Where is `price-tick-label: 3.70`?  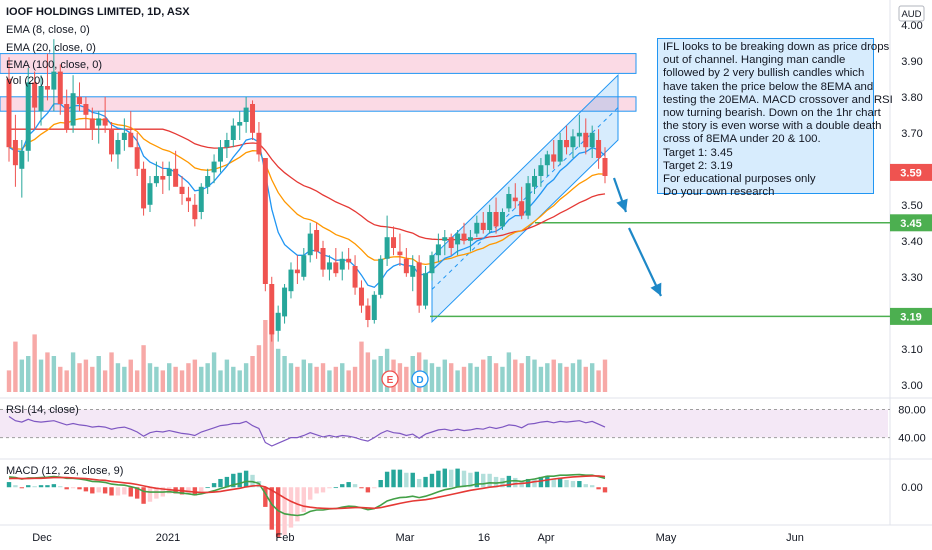
price-tick-label: 3.70 is located at coordinates (911, 134).